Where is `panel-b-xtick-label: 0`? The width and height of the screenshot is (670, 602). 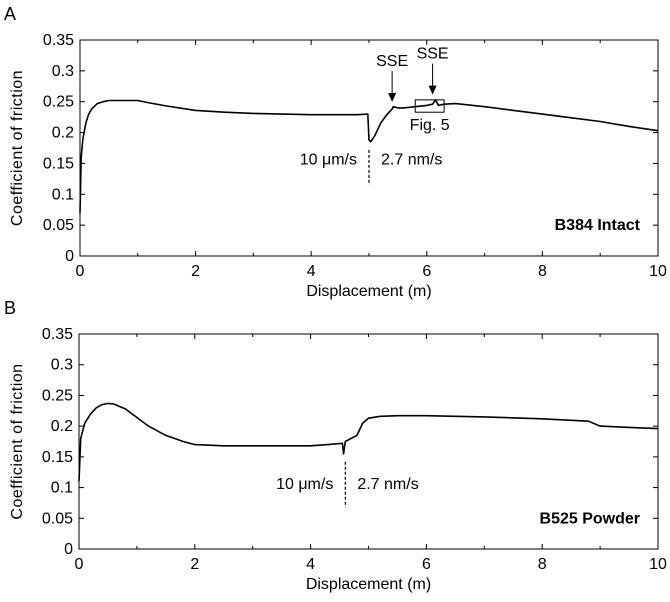
panel-b-xtick-label: 0 is located at coordinates (79, 564).